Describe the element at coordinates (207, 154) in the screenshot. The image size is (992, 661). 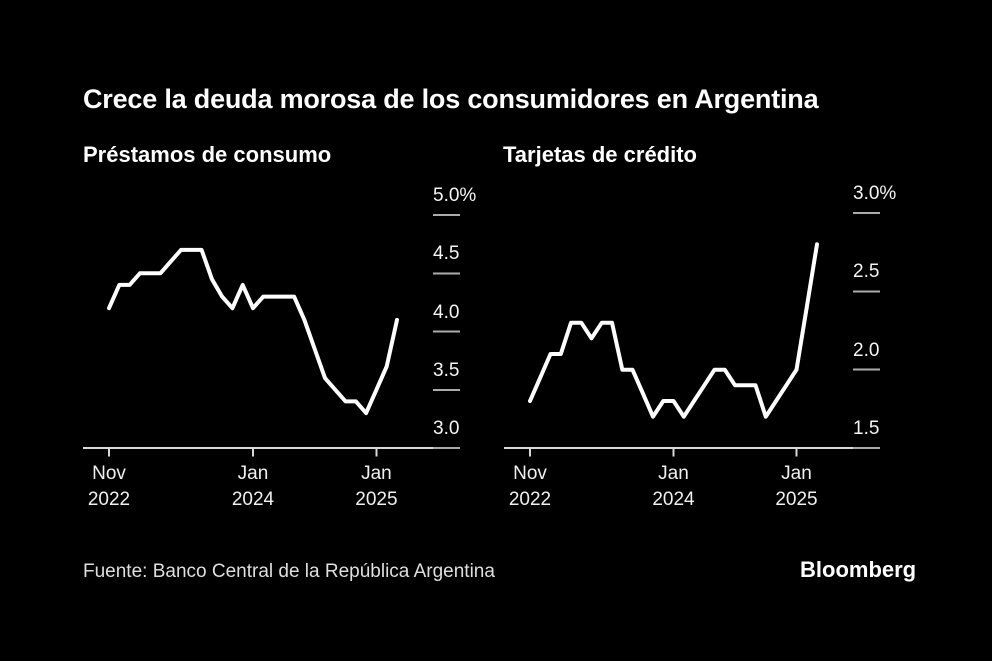
I see `panel-title-prestamos-de-consumo: Préstamos de consumo` at that location.